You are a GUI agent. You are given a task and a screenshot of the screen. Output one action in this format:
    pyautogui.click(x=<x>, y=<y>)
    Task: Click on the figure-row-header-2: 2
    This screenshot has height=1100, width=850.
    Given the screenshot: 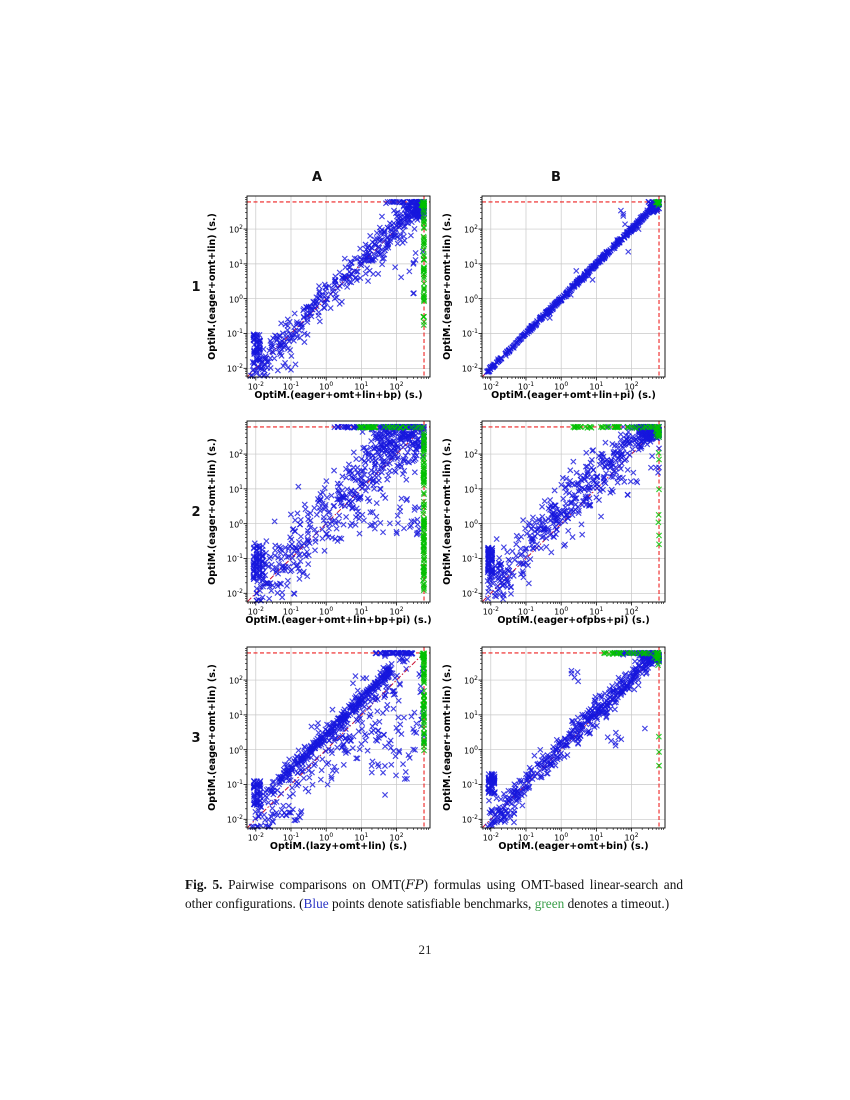 What is the action you would take?
    pyautogui.click(x=196, y=512)
    